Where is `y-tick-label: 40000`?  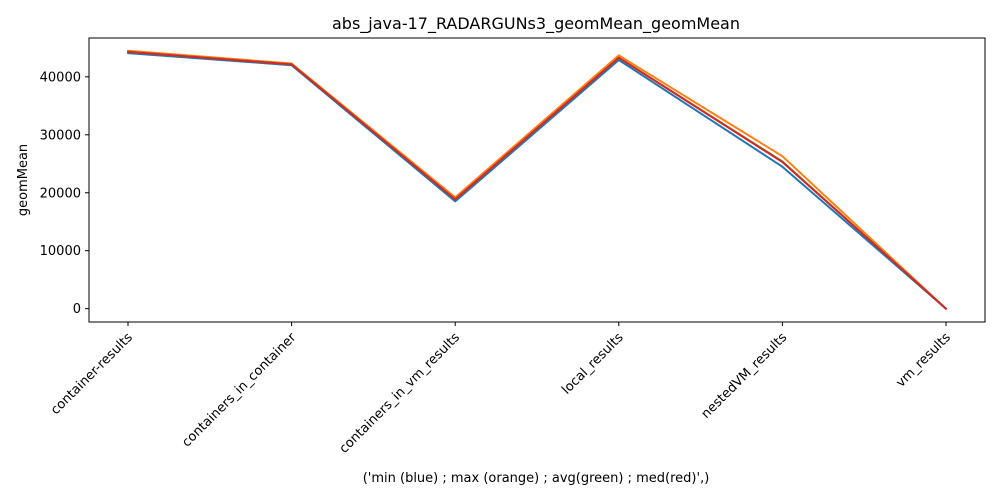
y-tick-label: 40000 is located at coordinates (60, 77).